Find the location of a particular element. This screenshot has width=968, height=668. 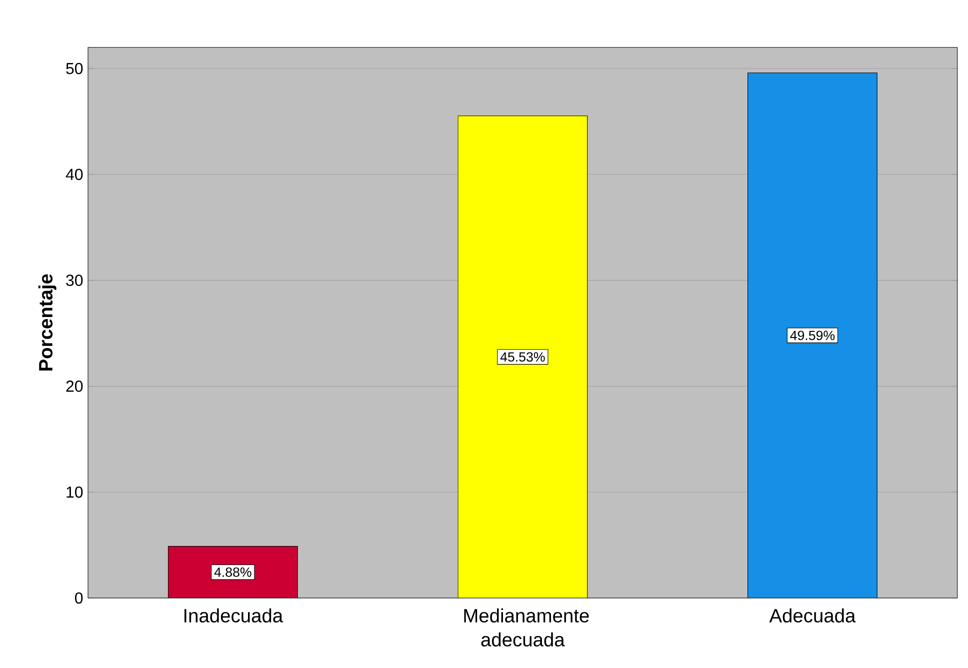

x-tick-label: Inadecuada is located at coordinates (234, 615).